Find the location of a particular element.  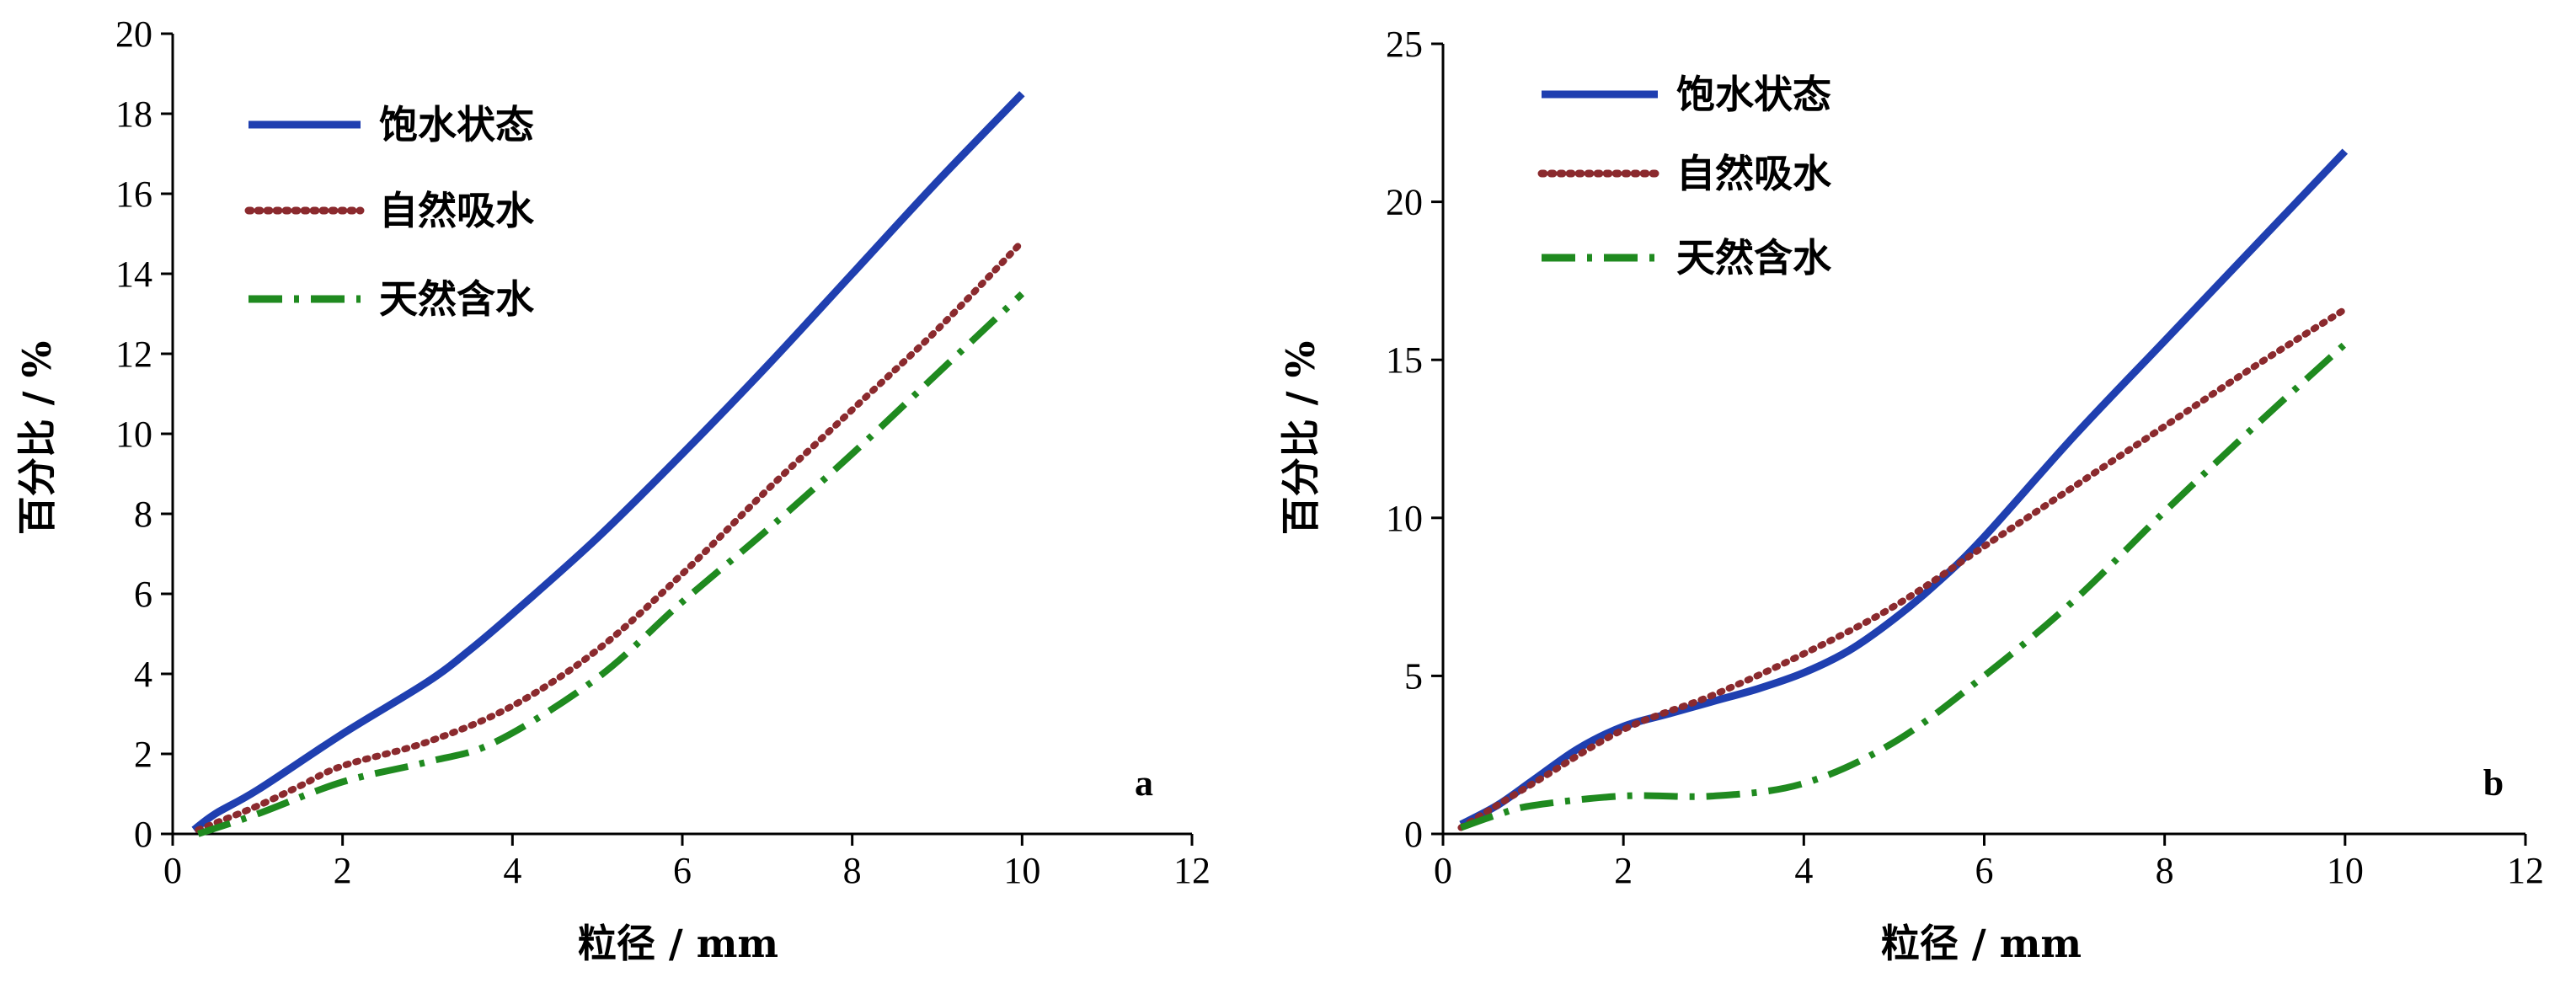

panel-a-y-tick-label: 20 is located at coordinates (133, 34).